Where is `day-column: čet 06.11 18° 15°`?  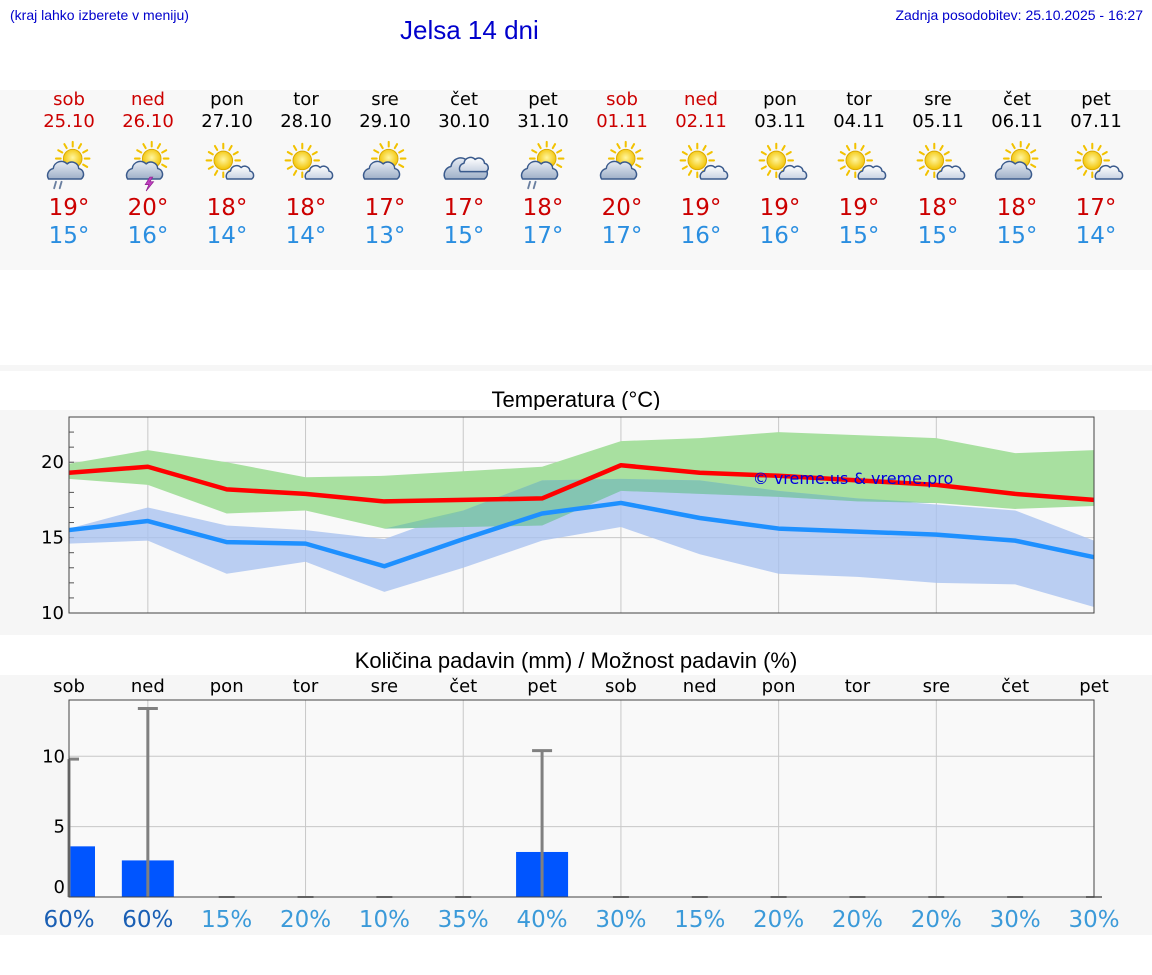 day-column: čet 06.11 18° 15° is located at coordinates (1017, 170).